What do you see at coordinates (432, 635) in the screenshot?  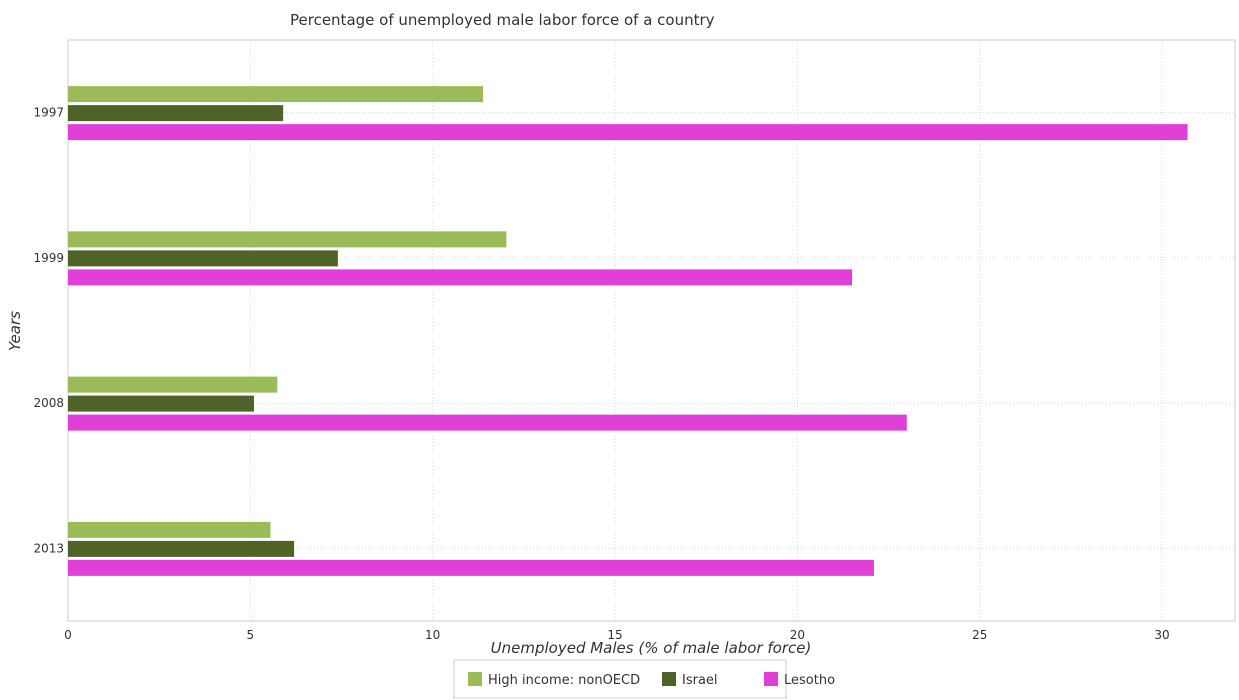 I see `x-tick-label: 10` at bounding box center [432, 635].